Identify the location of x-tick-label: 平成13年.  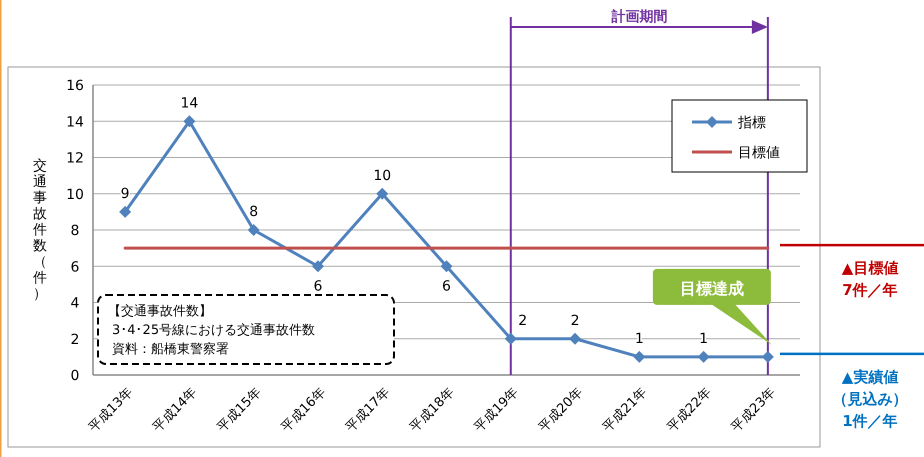
(111, 410).